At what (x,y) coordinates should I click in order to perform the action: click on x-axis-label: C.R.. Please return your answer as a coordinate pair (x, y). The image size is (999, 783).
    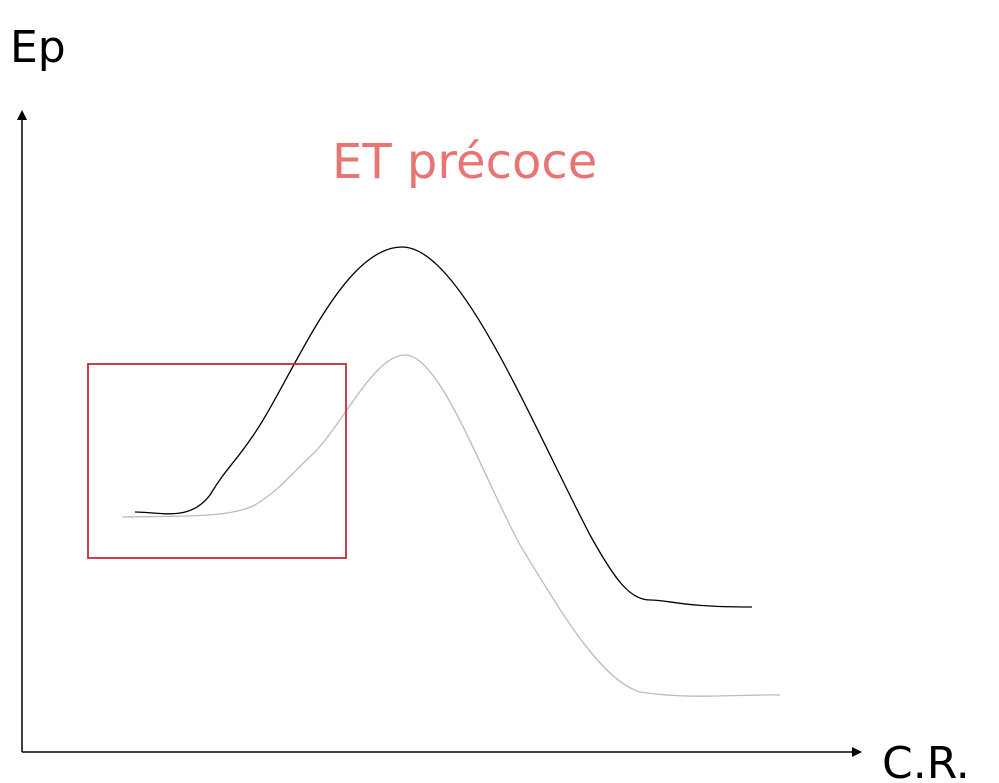
    Looking at the image, I should click on (926, 760).